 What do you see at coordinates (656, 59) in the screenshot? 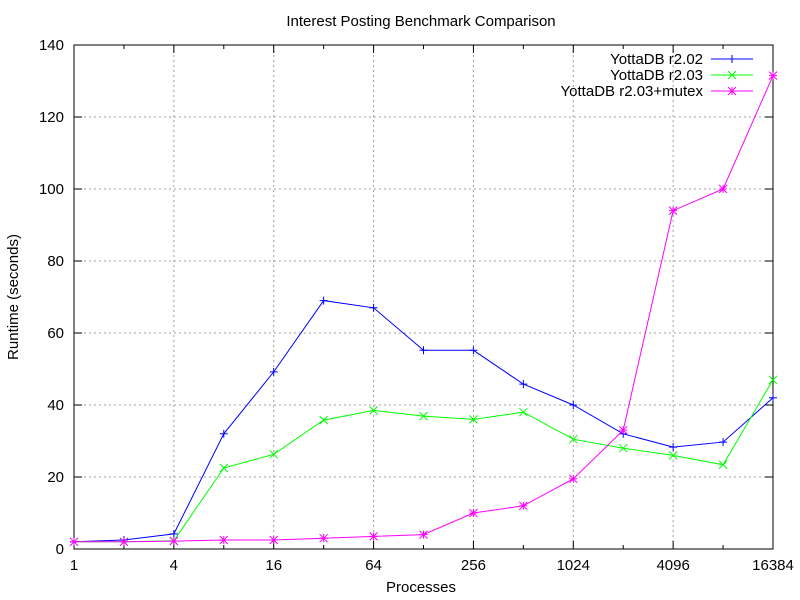
I see `legend-label: YottaDB r2.02` at bounding box center [656, 59].